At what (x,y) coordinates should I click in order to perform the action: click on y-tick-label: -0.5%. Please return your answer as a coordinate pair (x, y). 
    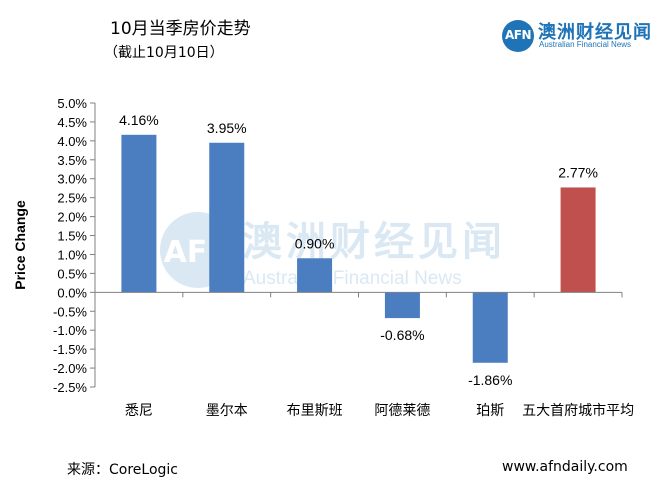
    Looking at the image, I should click on (70, 311).